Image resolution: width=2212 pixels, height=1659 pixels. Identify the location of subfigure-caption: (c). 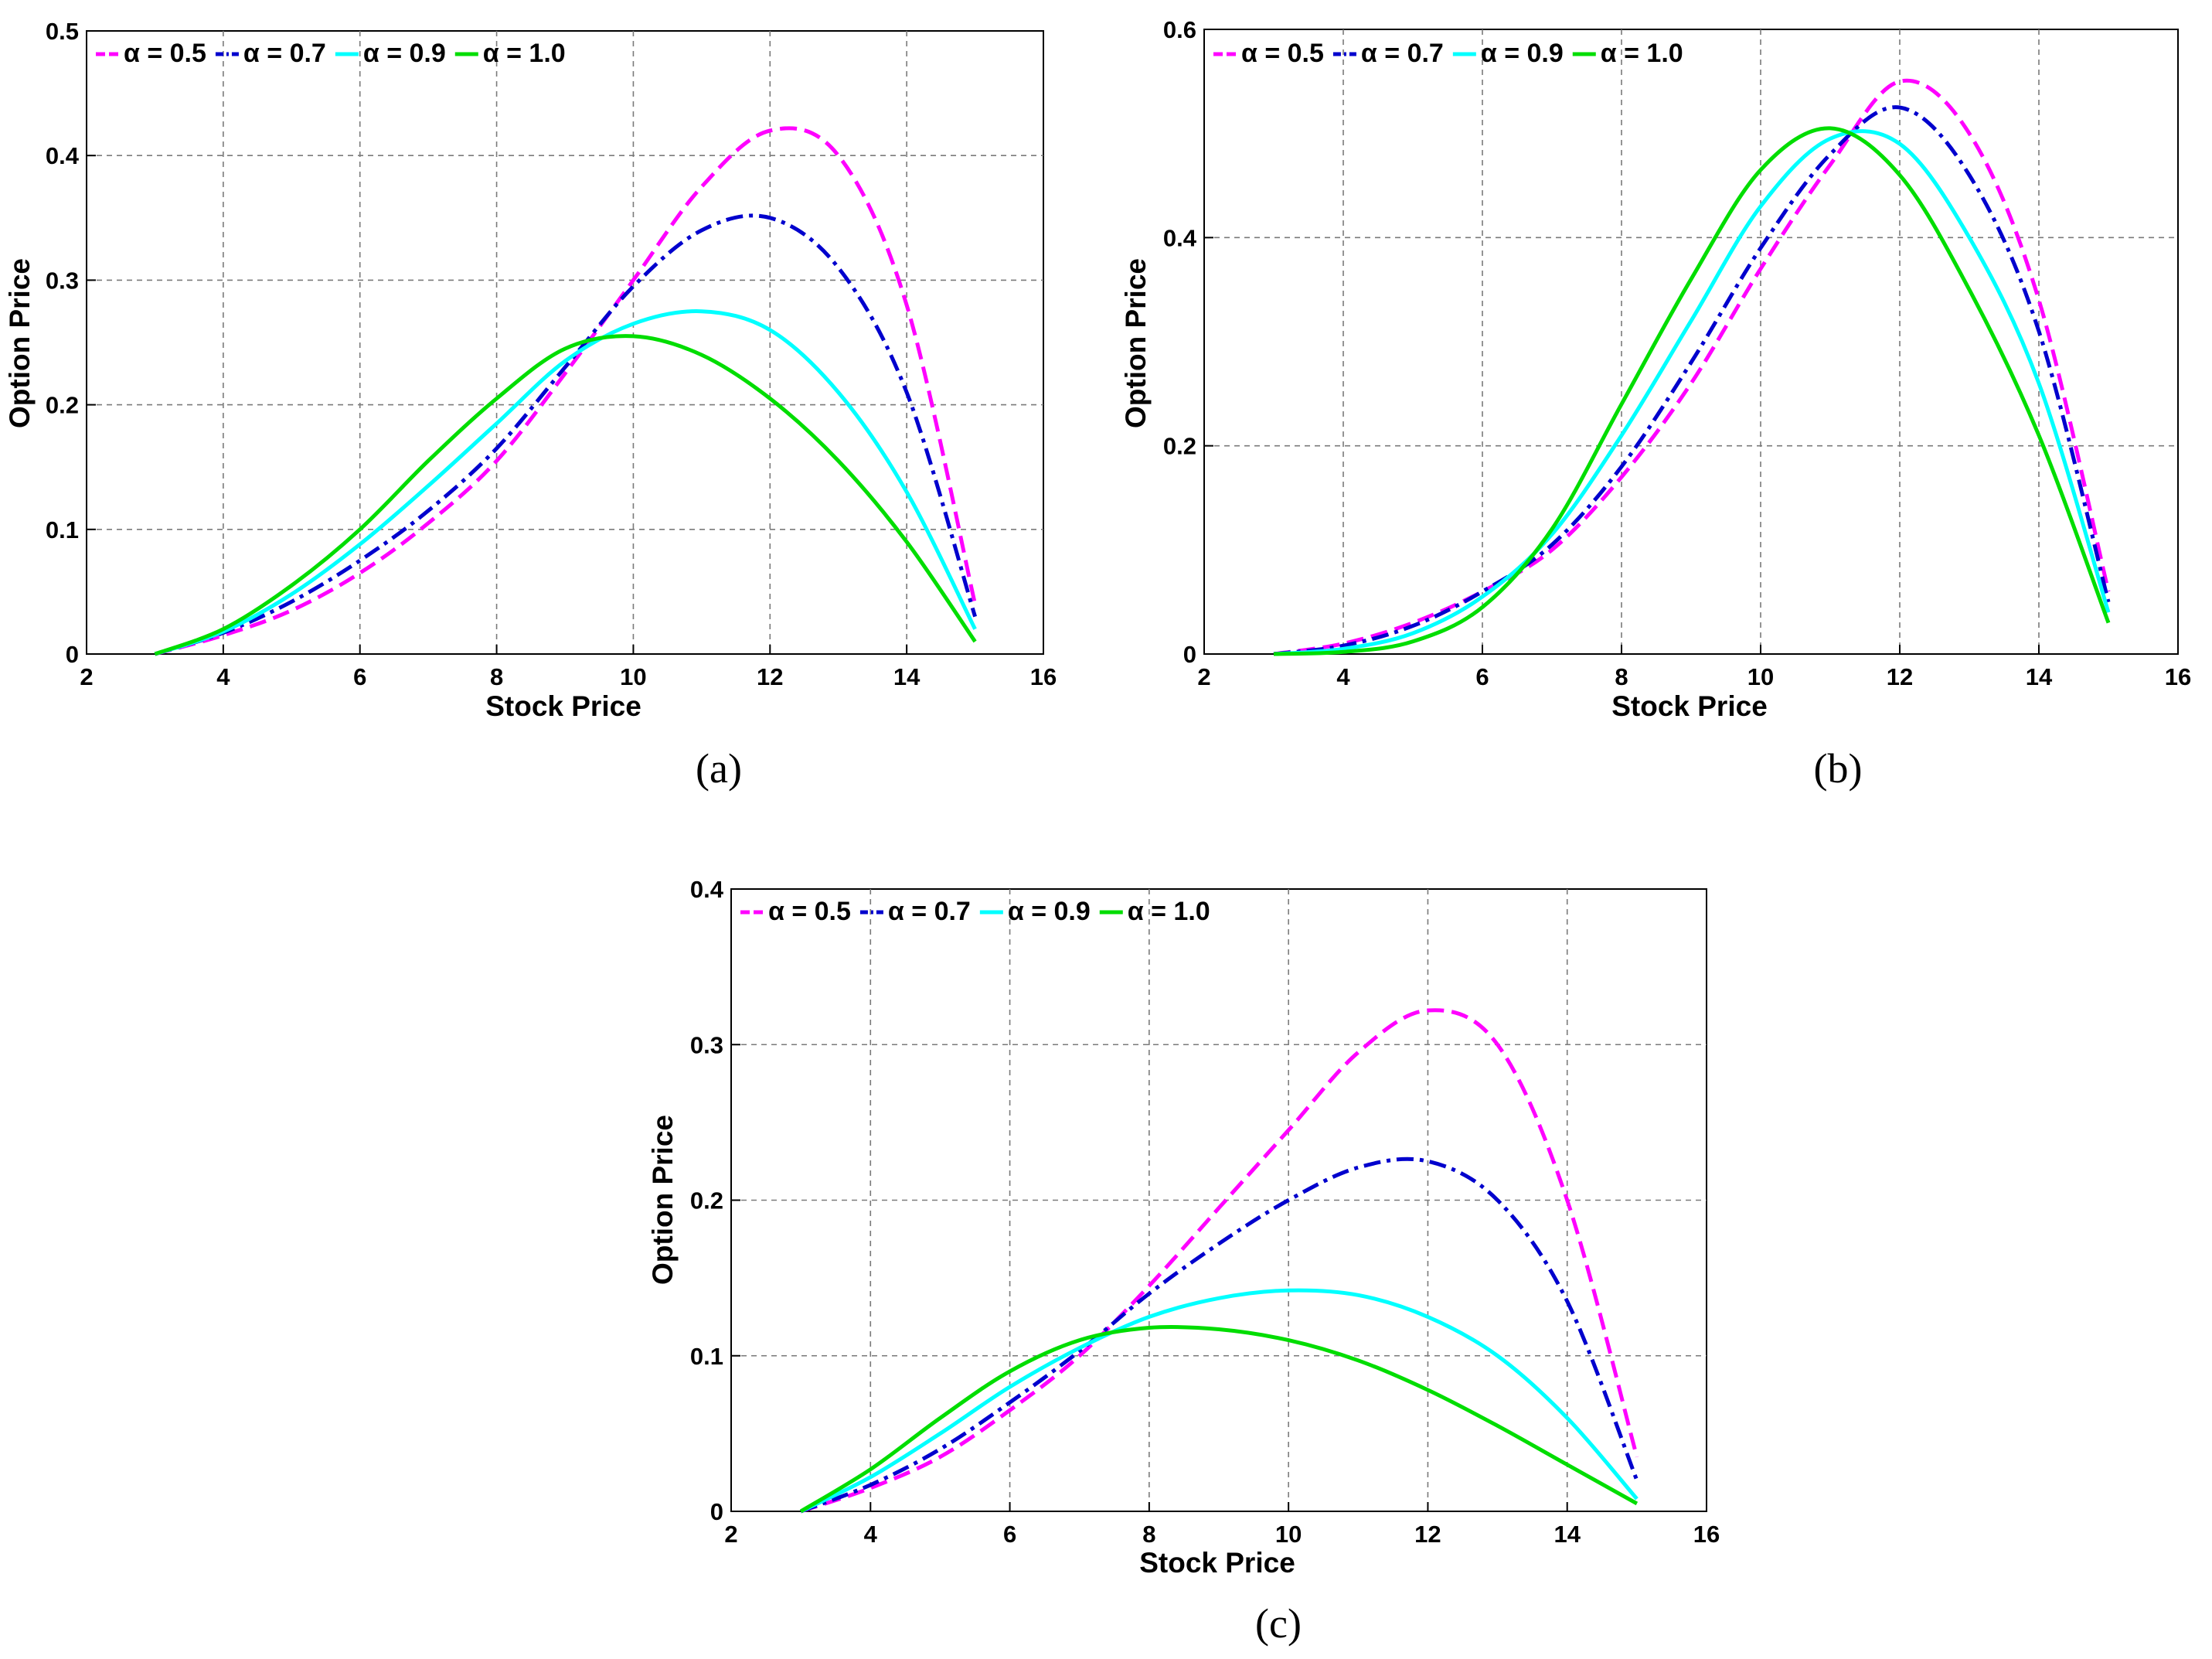
(1278, 1623).